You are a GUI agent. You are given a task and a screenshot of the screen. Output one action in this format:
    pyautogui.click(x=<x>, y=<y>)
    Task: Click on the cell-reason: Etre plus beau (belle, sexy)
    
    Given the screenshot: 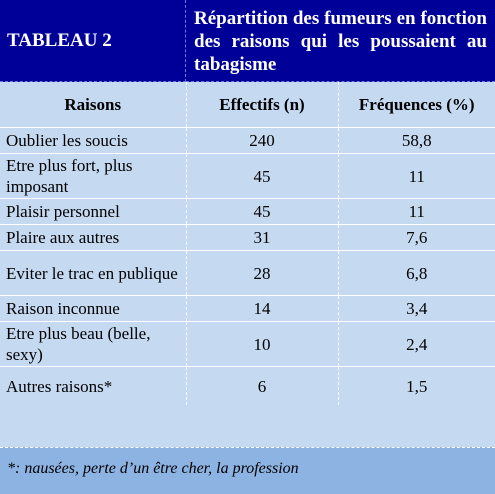 What is the action you would take?
    pyautogui.click(x=93, y=344)
    